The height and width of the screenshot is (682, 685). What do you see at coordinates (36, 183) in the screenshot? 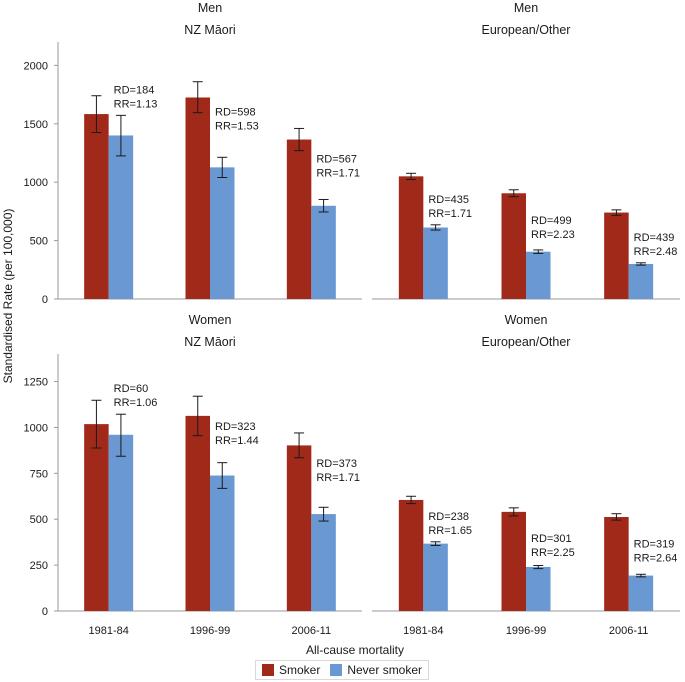
I see `y-tick-label-men-maori: 1000` at bounding box center [36, 183].